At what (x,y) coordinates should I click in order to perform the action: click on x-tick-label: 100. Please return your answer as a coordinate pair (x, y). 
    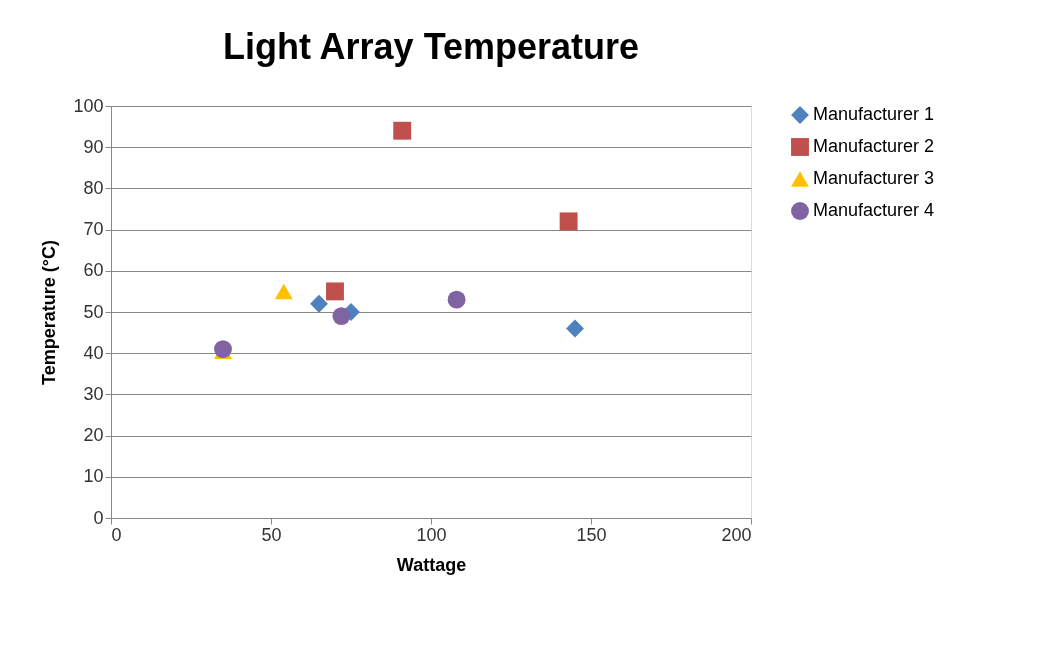
    Looking at the image, I should click on (431, 534).